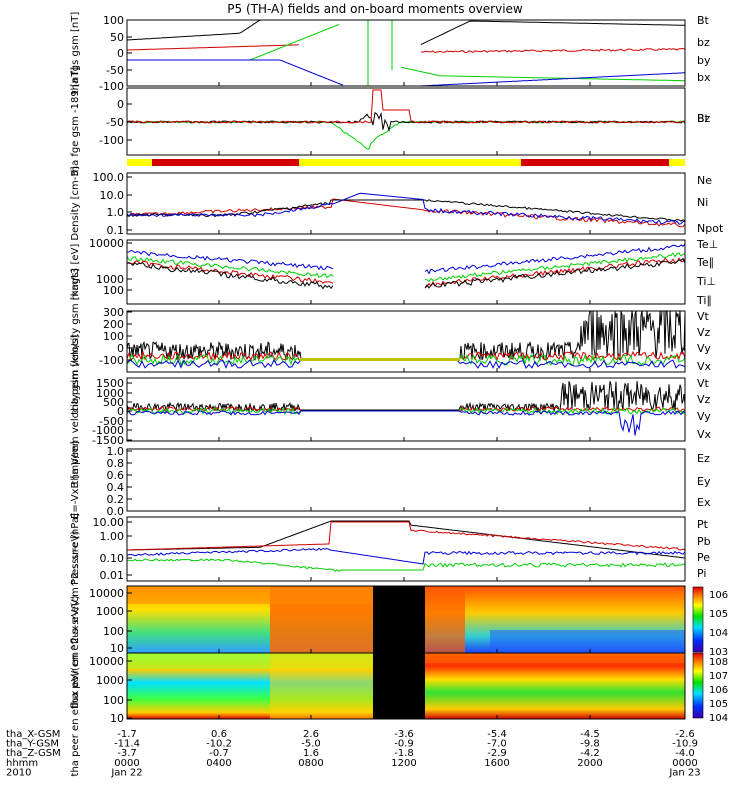 Image resolution: width=750 pixels, height=800 pixels. What do you see at coordinates (75, 53) in the screenshot?
I see `y-axis-label: tha fgs gsm [nT]` at bounding box center [75, 53].